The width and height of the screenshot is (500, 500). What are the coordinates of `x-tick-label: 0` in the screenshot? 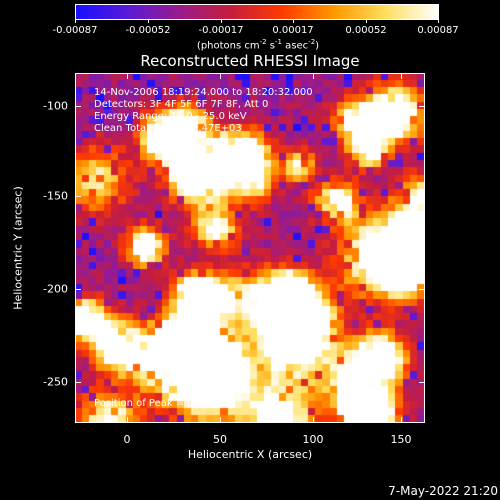 It's located at (127, 439).